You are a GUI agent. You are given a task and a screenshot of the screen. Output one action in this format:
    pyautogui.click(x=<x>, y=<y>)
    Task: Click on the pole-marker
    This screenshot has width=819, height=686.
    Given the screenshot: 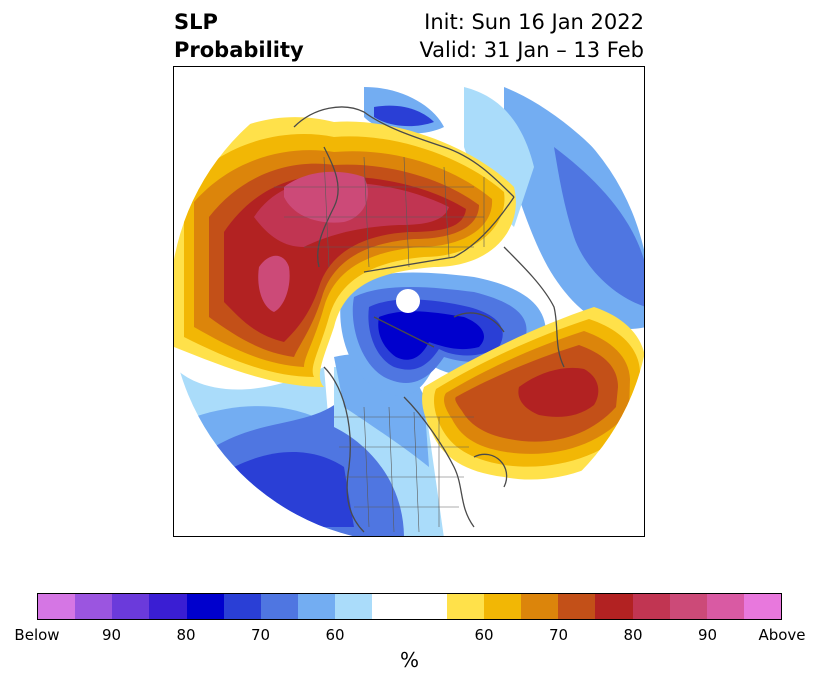 What is the action you would take?
    pyautogui.click(x=408, y=301)
    